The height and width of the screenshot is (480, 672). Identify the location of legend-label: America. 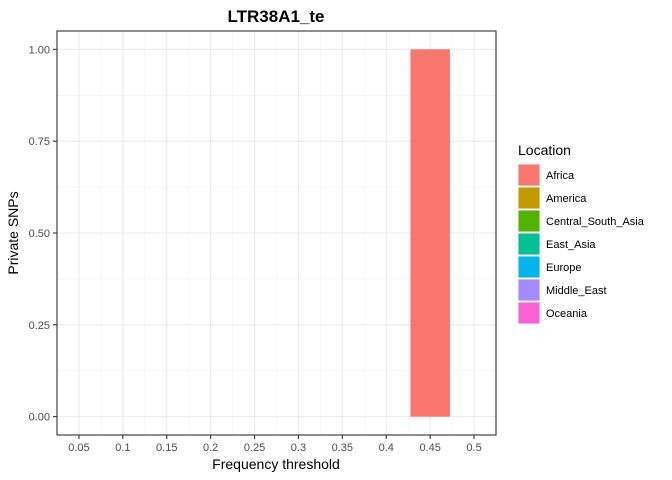
(566, 199).